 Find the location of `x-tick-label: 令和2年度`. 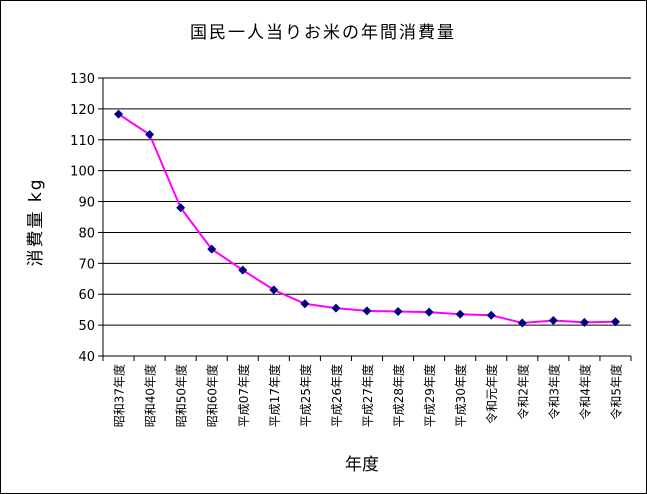

x-tick-label: 令和2年度 is located at coordinates (522, 392).